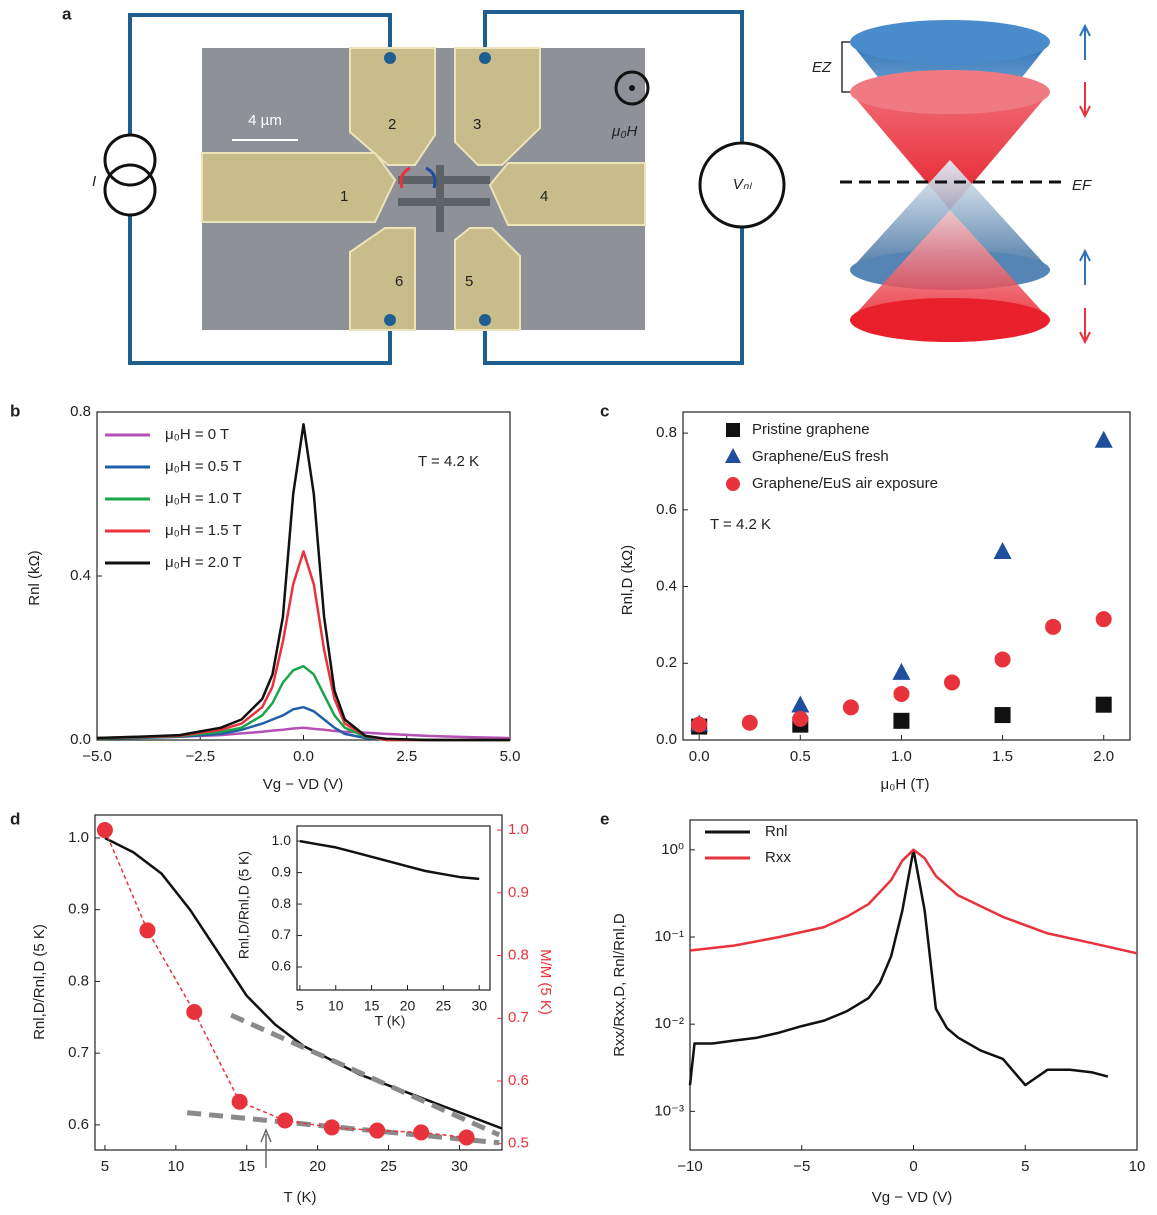 The height and width of the screenshot is (1215, 1157). I want to click on legend-label: Rnl, so click(776, 831).